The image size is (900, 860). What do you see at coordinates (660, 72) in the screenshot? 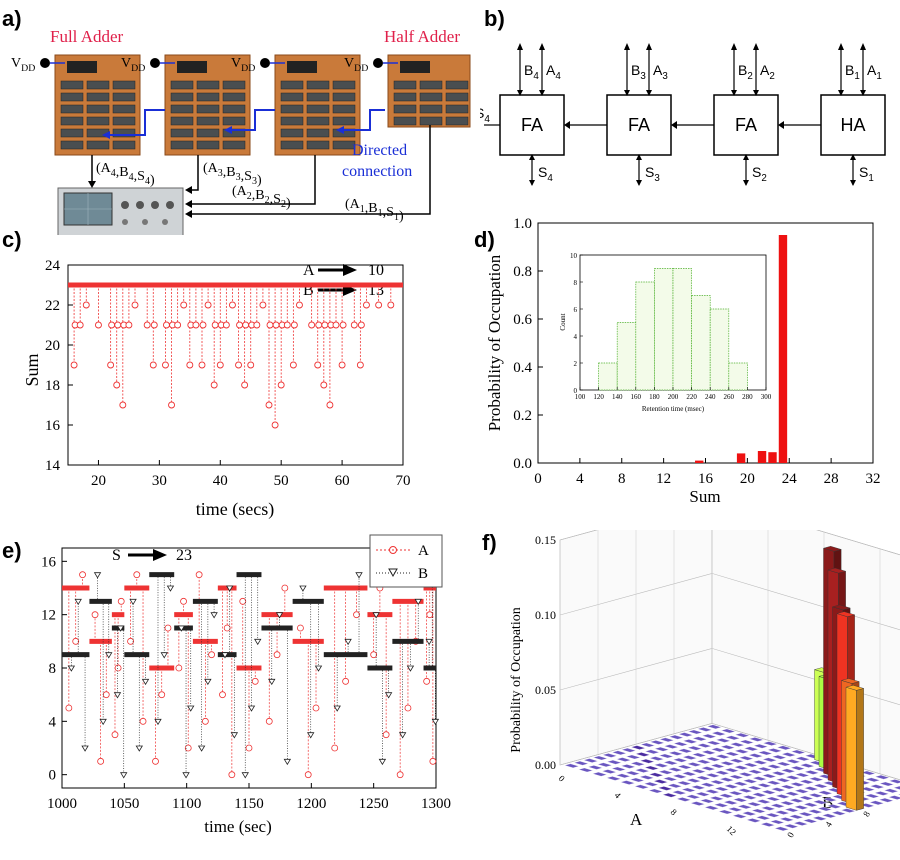
I see `input-a-label: A3` at bounding box center [660, 72].